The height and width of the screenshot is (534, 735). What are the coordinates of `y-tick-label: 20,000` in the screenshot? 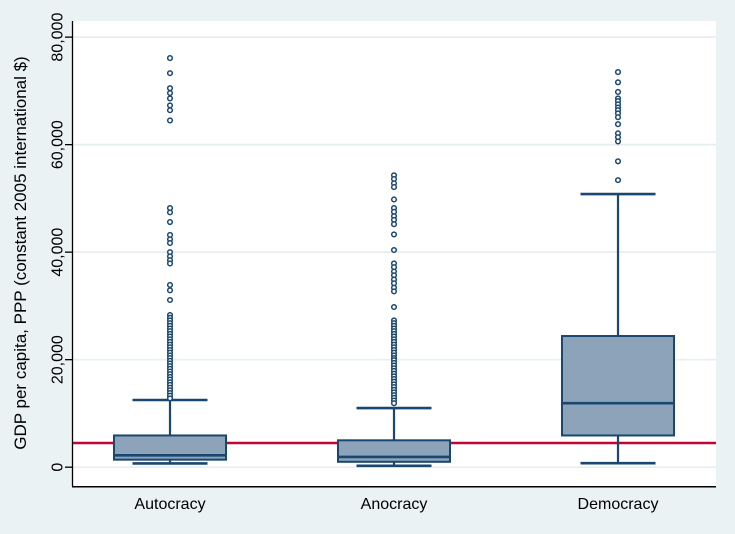 It's located at (58, 359).